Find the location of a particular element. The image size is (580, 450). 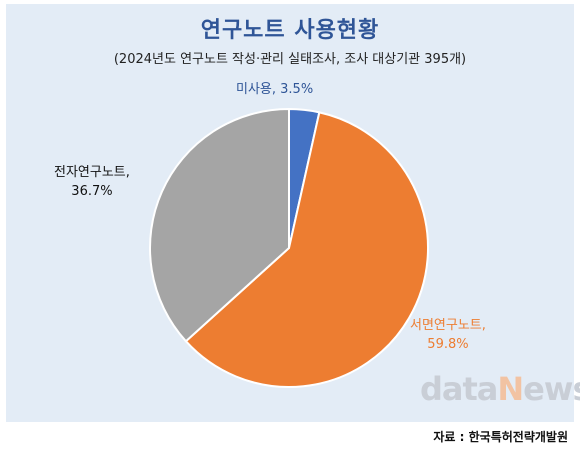

slice-label-unused: 미사용, 3.5% is located at coordinates (274, 89).